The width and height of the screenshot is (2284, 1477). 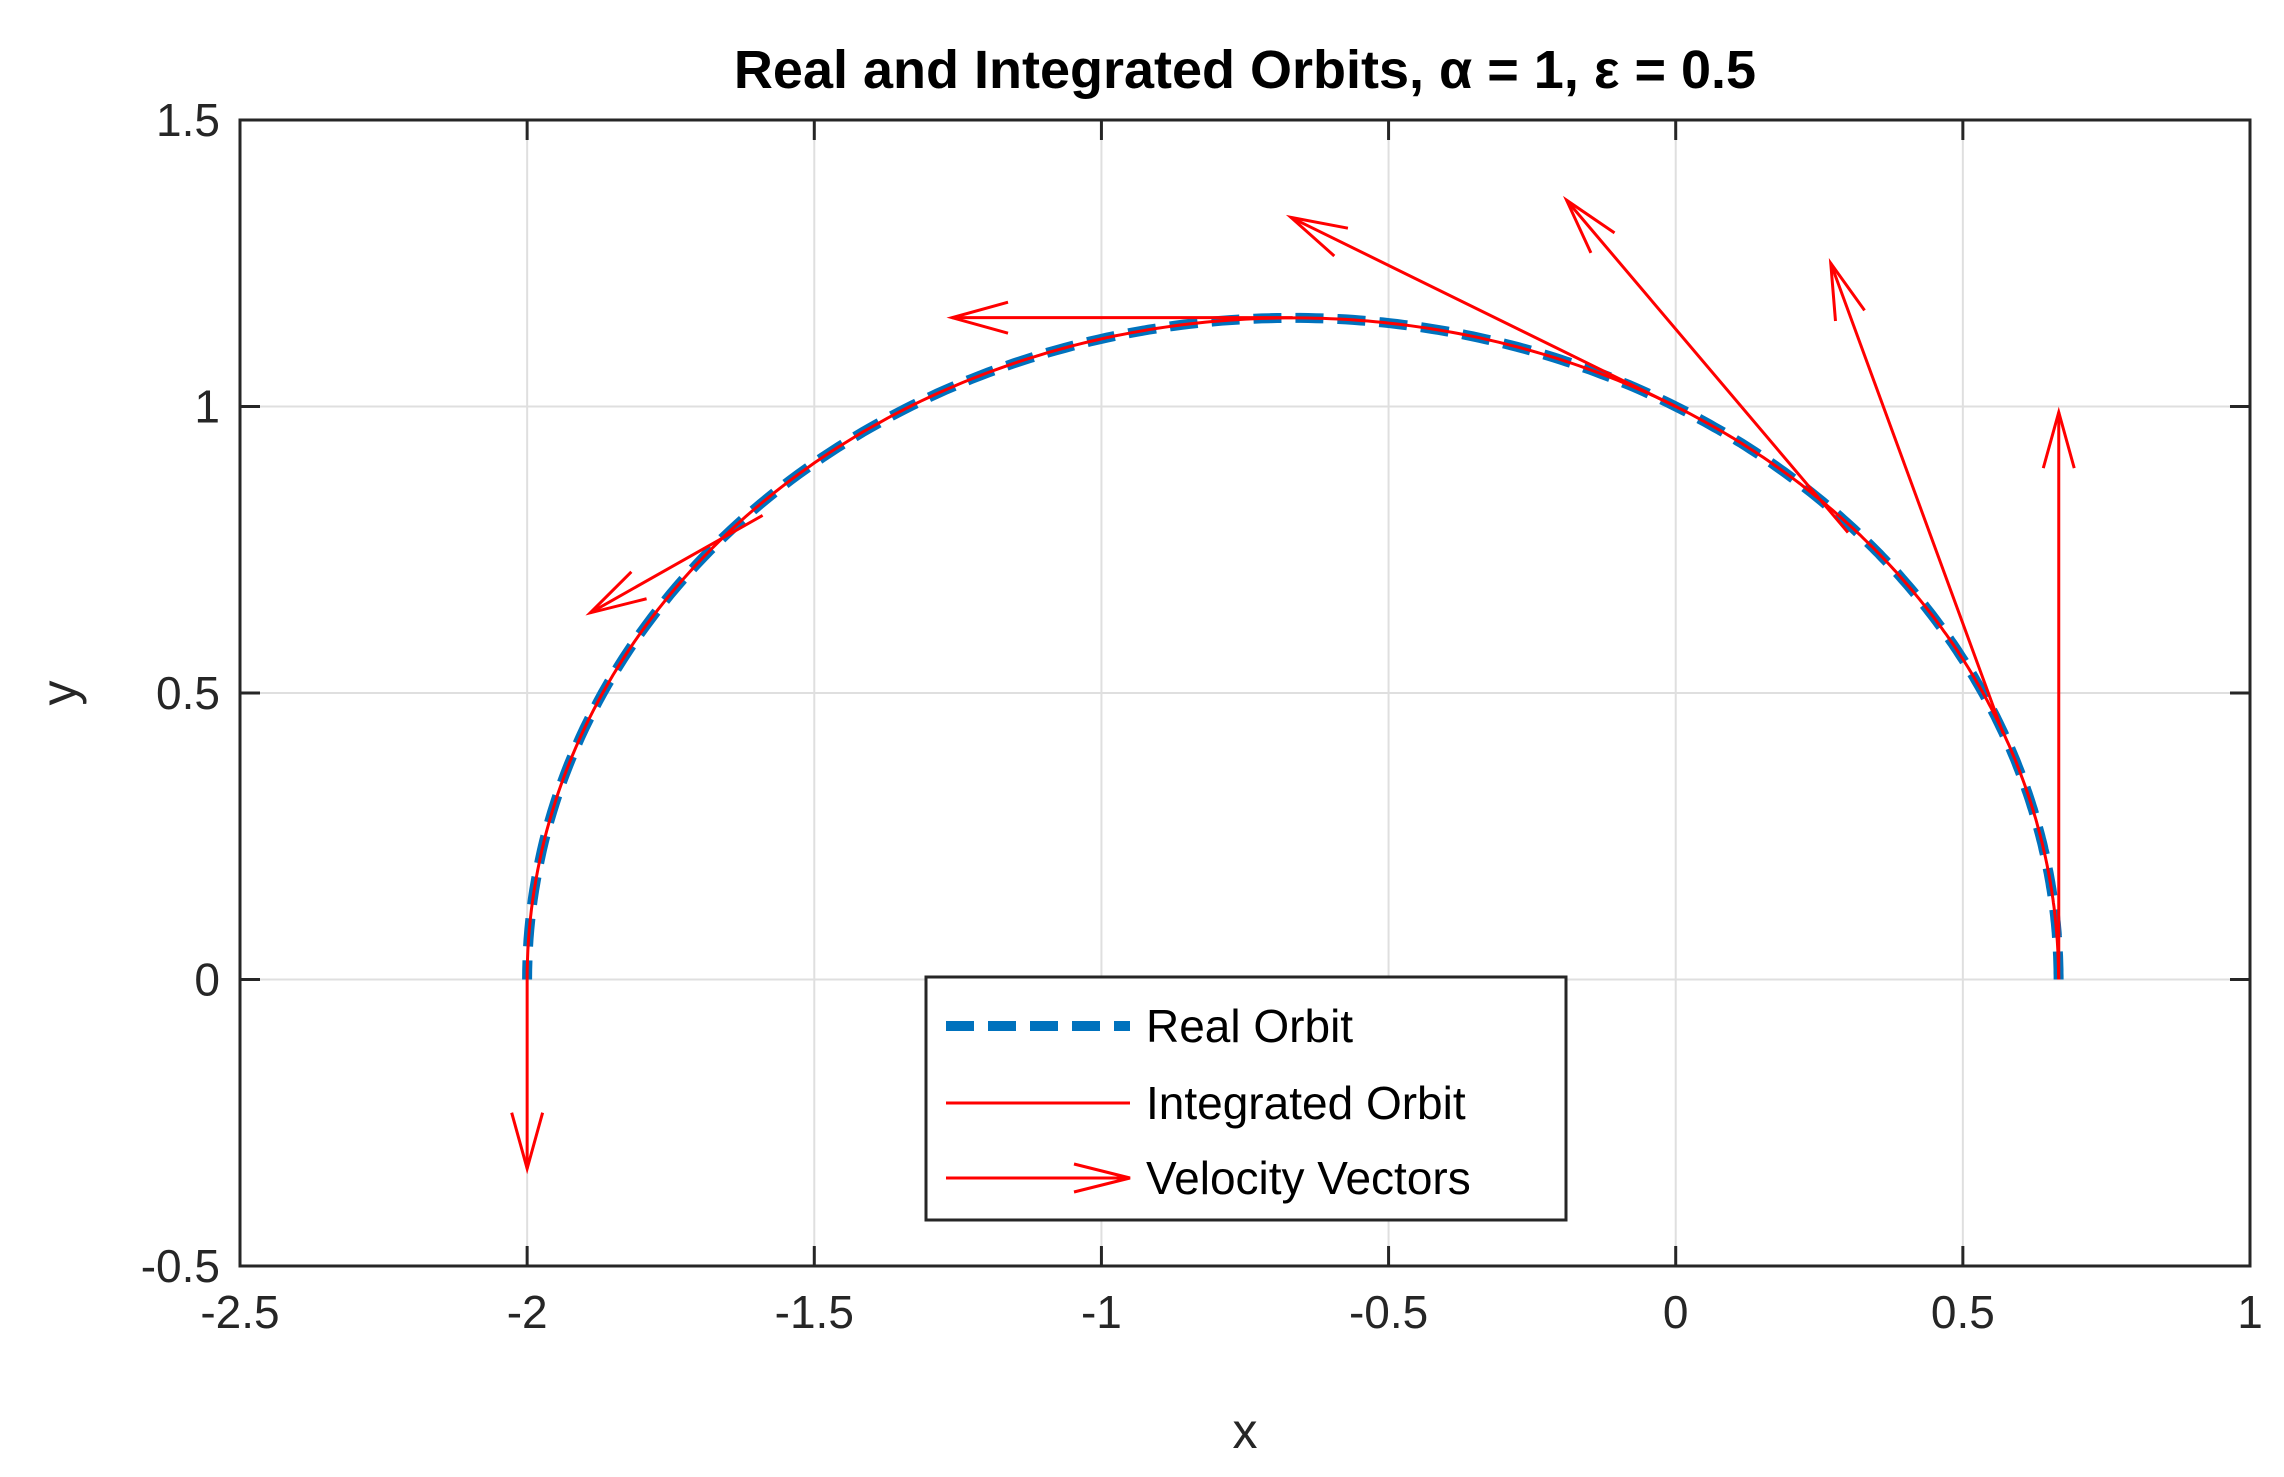 What do you see at coordinates (1245, 1431) in the screenshot?
I see `x-axis-label: x` at bounding box center [1245, 1431].